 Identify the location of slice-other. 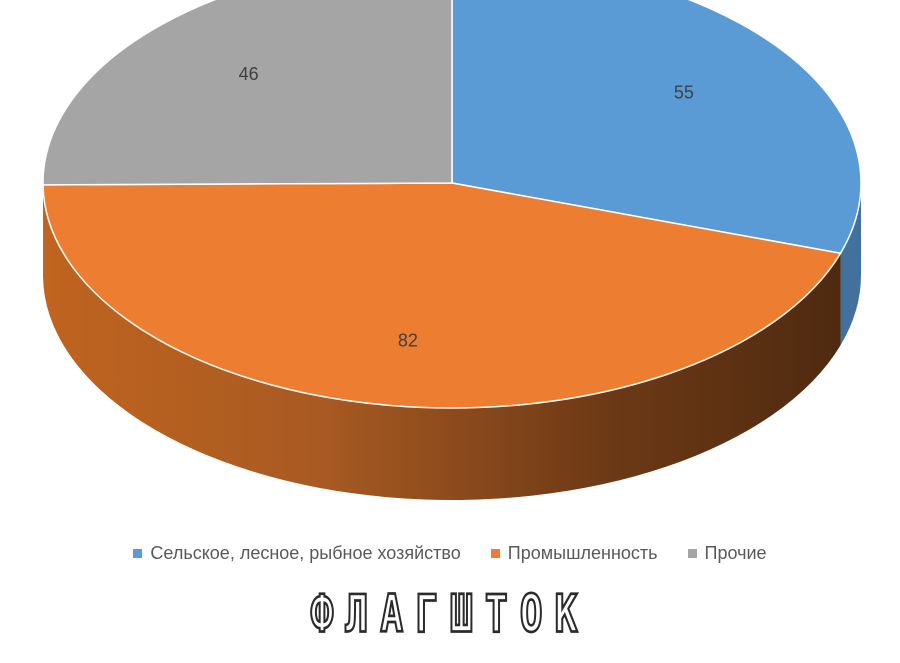
(247, 93).